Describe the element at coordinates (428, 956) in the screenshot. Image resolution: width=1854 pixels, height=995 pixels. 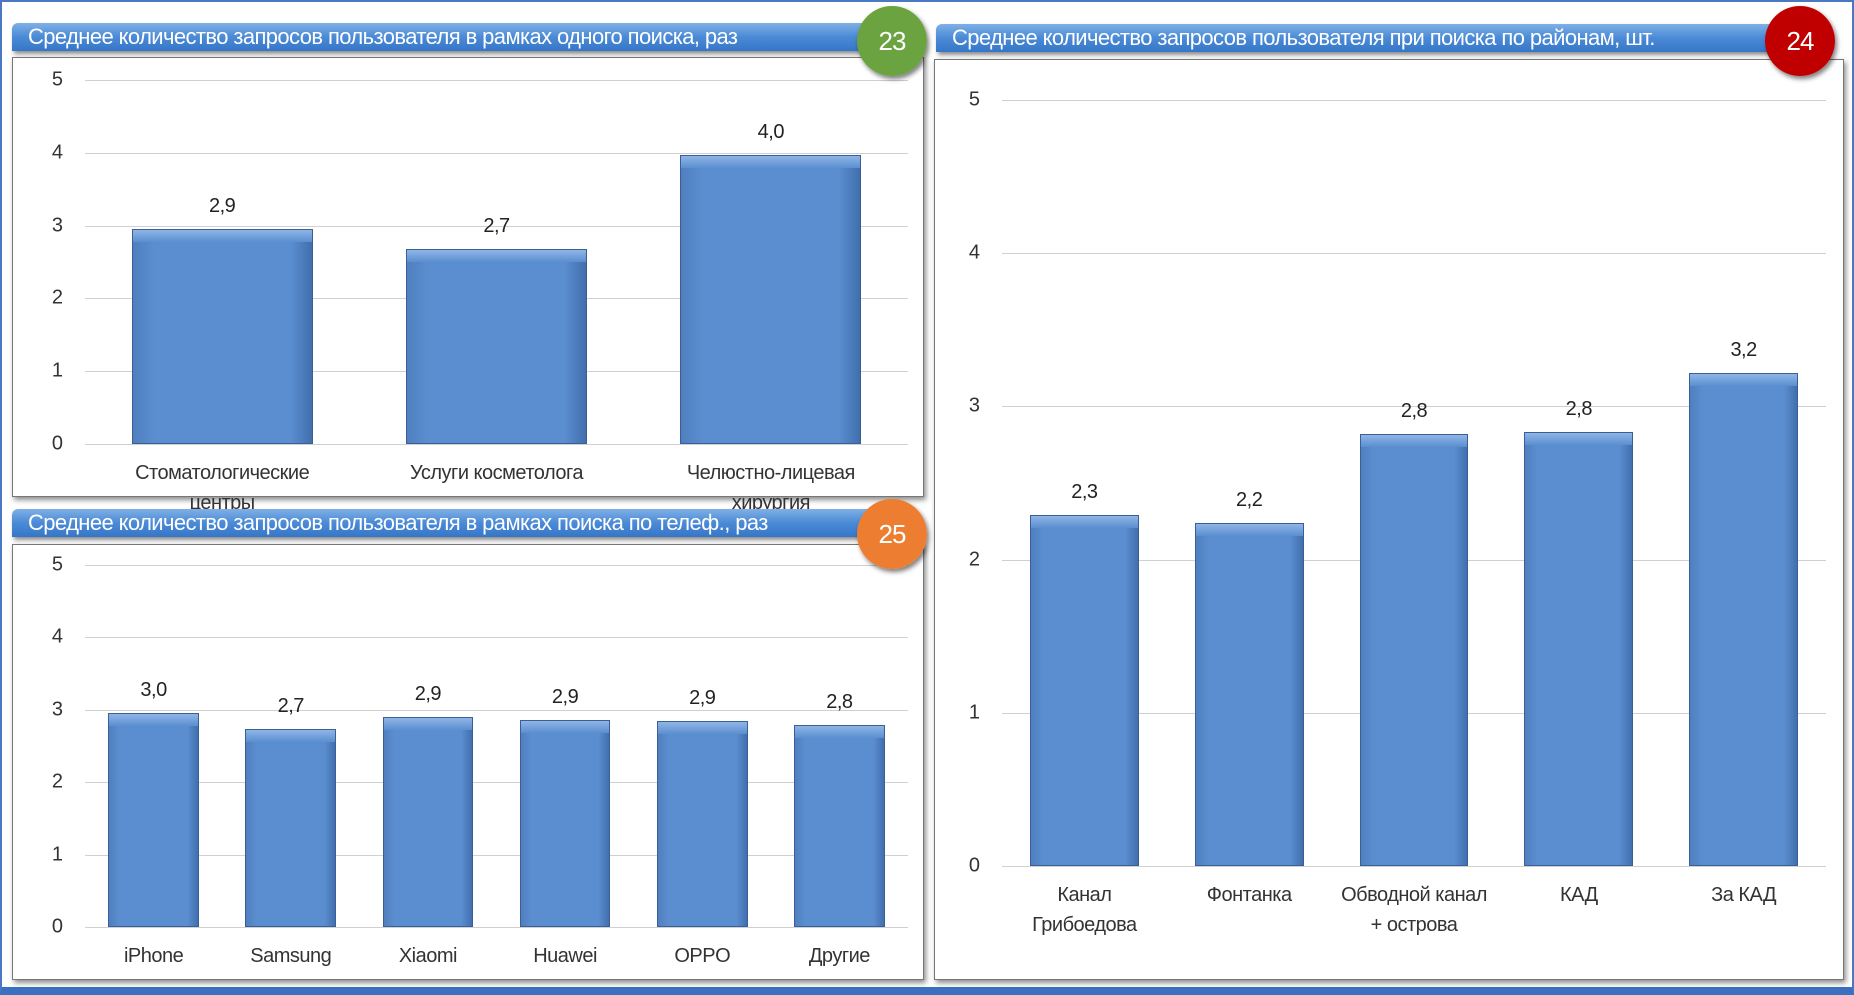
I see `category-label: Xiaomi` at that location.